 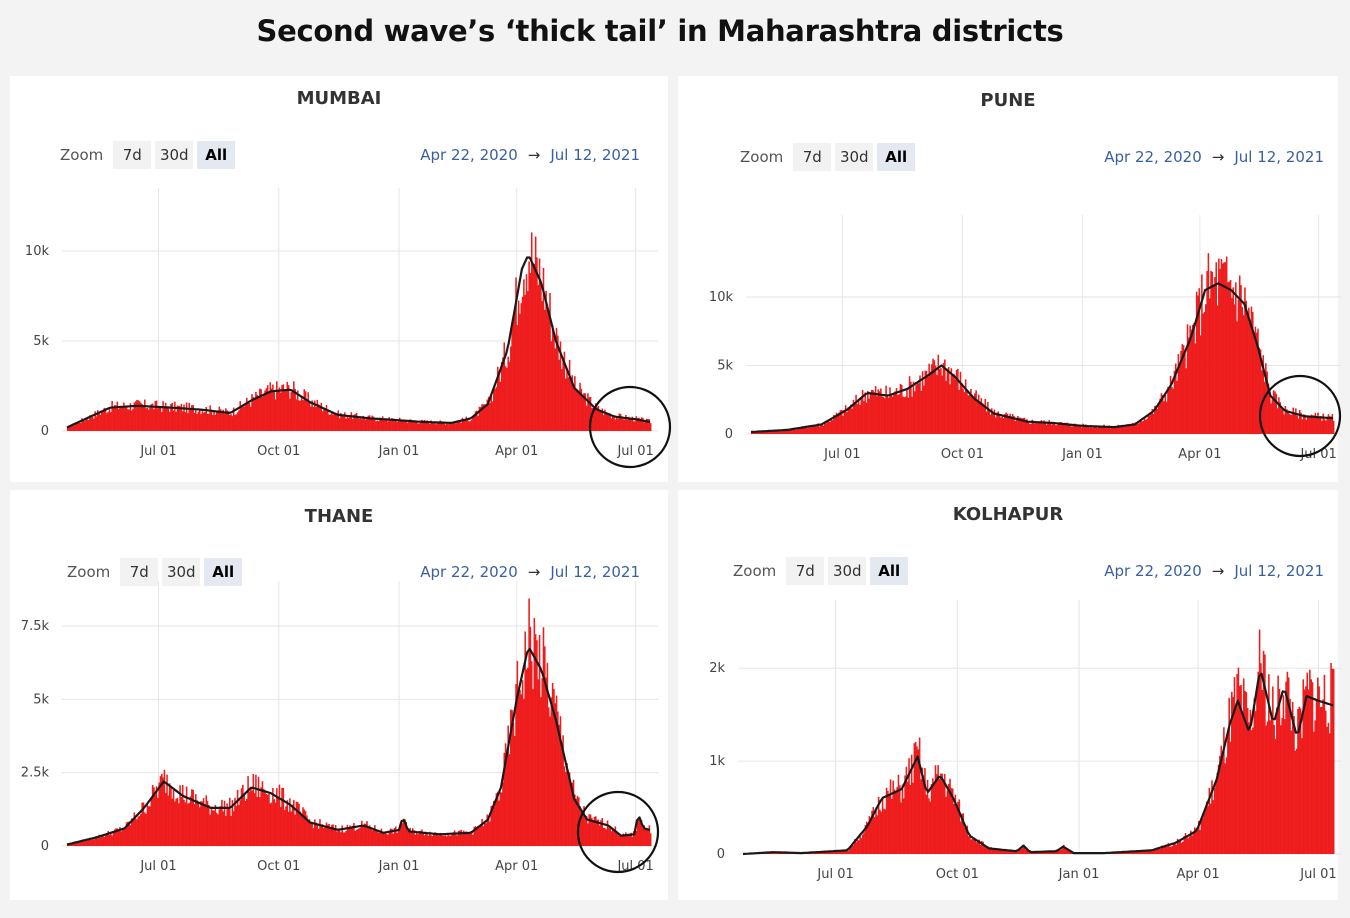 I want to click on x-tick-label: Apr 01, so click(x=516, y=866).